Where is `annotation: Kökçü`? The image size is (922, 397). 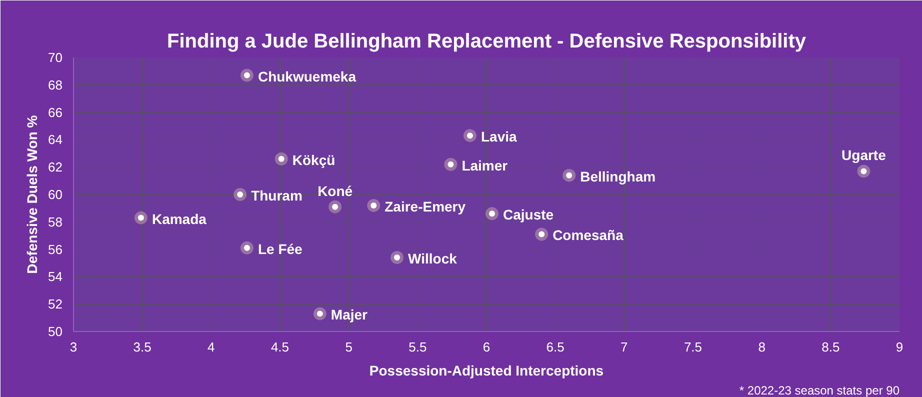
annotation: Kökçü is located at coordinates (314, 160).